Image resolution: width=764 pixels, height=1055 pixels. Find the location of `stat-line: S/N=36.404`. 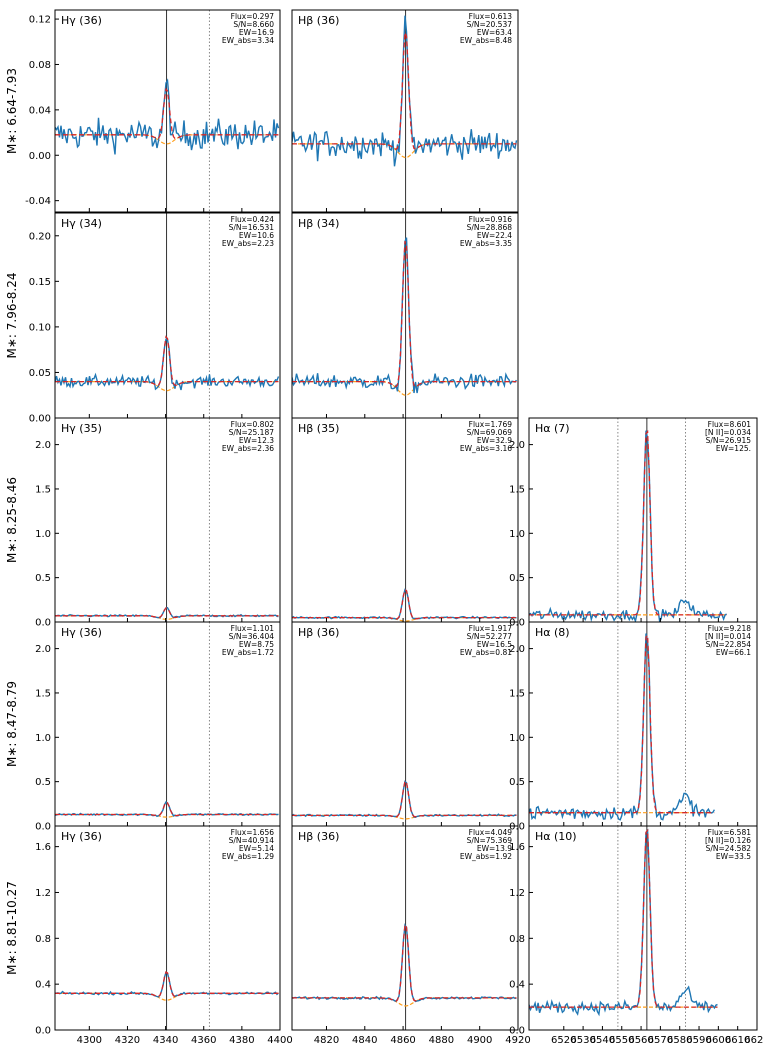

stat-line: S/N=36.404 is located at coordinates (252, 636).